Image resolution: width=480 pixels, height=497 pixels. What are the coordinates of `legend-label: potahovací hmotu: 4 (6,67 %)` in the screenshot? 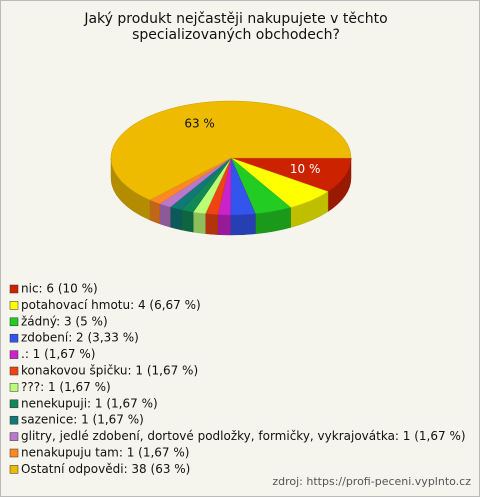 It's located at (111, 305).